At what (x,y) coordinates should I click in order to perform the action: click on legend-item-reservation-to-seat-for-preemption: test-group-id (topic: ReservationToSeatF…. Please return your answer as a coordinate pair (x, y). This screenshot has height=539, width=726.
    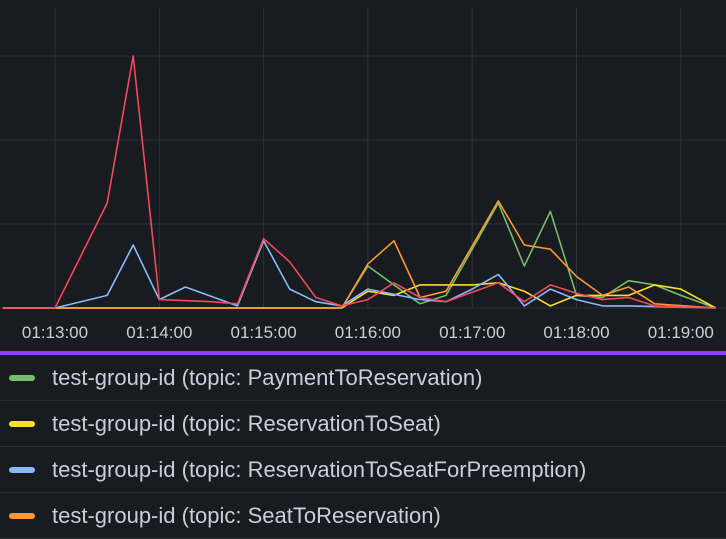
    Looking at the image, I should click on (363, 470).